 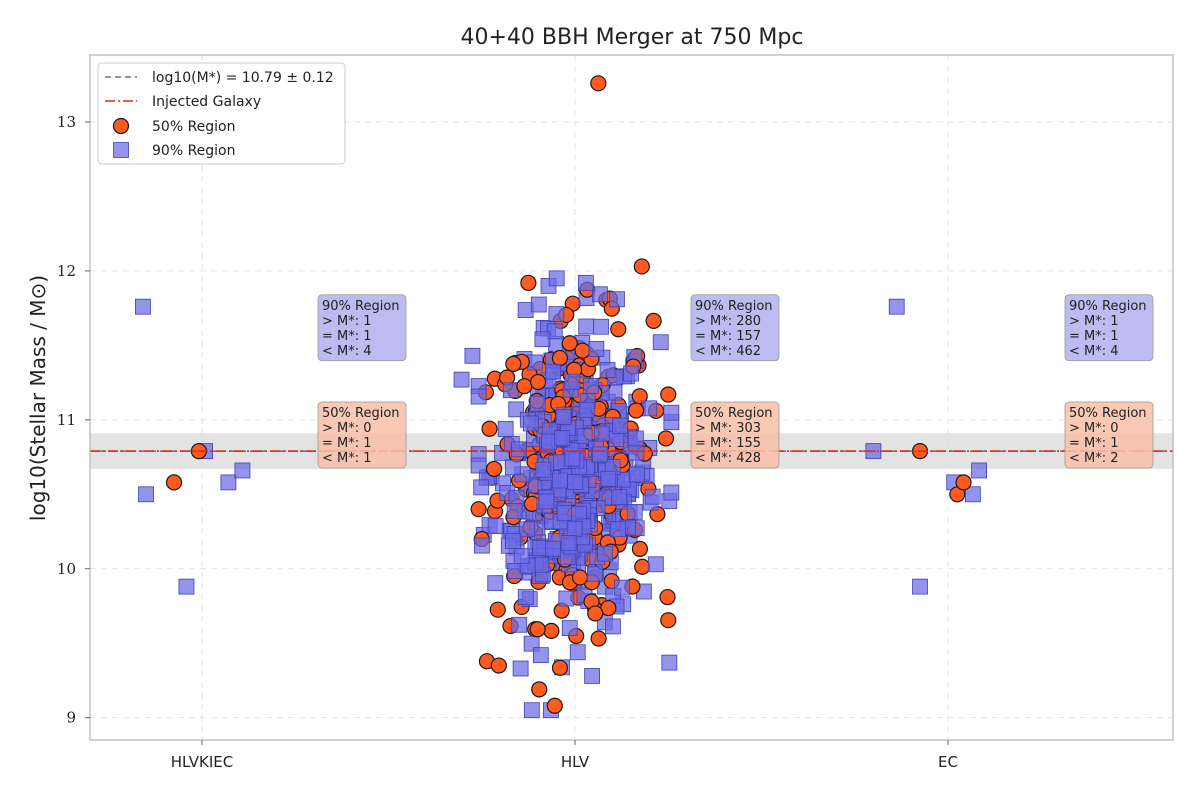 I want to click on annotation-line: < M*: 1, so click(x=347, y=458).